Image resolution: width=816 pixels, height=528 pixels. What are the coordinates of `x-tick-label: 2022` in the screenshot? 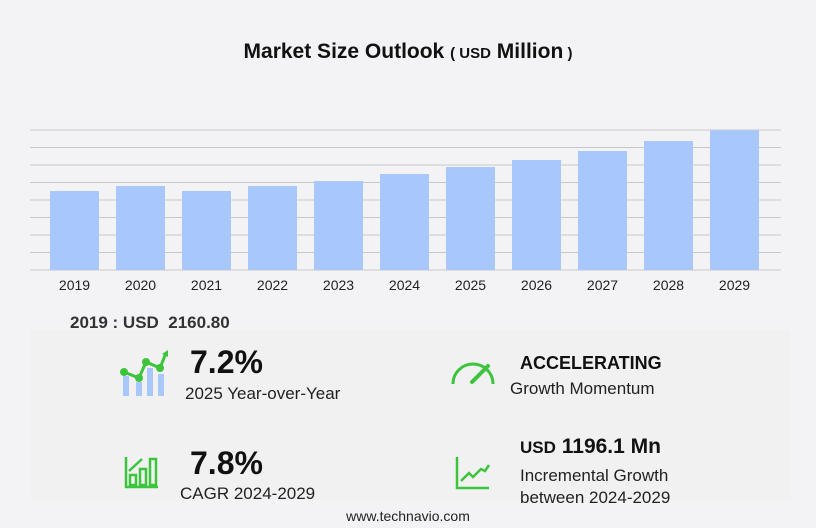 It's located at (272, 285).